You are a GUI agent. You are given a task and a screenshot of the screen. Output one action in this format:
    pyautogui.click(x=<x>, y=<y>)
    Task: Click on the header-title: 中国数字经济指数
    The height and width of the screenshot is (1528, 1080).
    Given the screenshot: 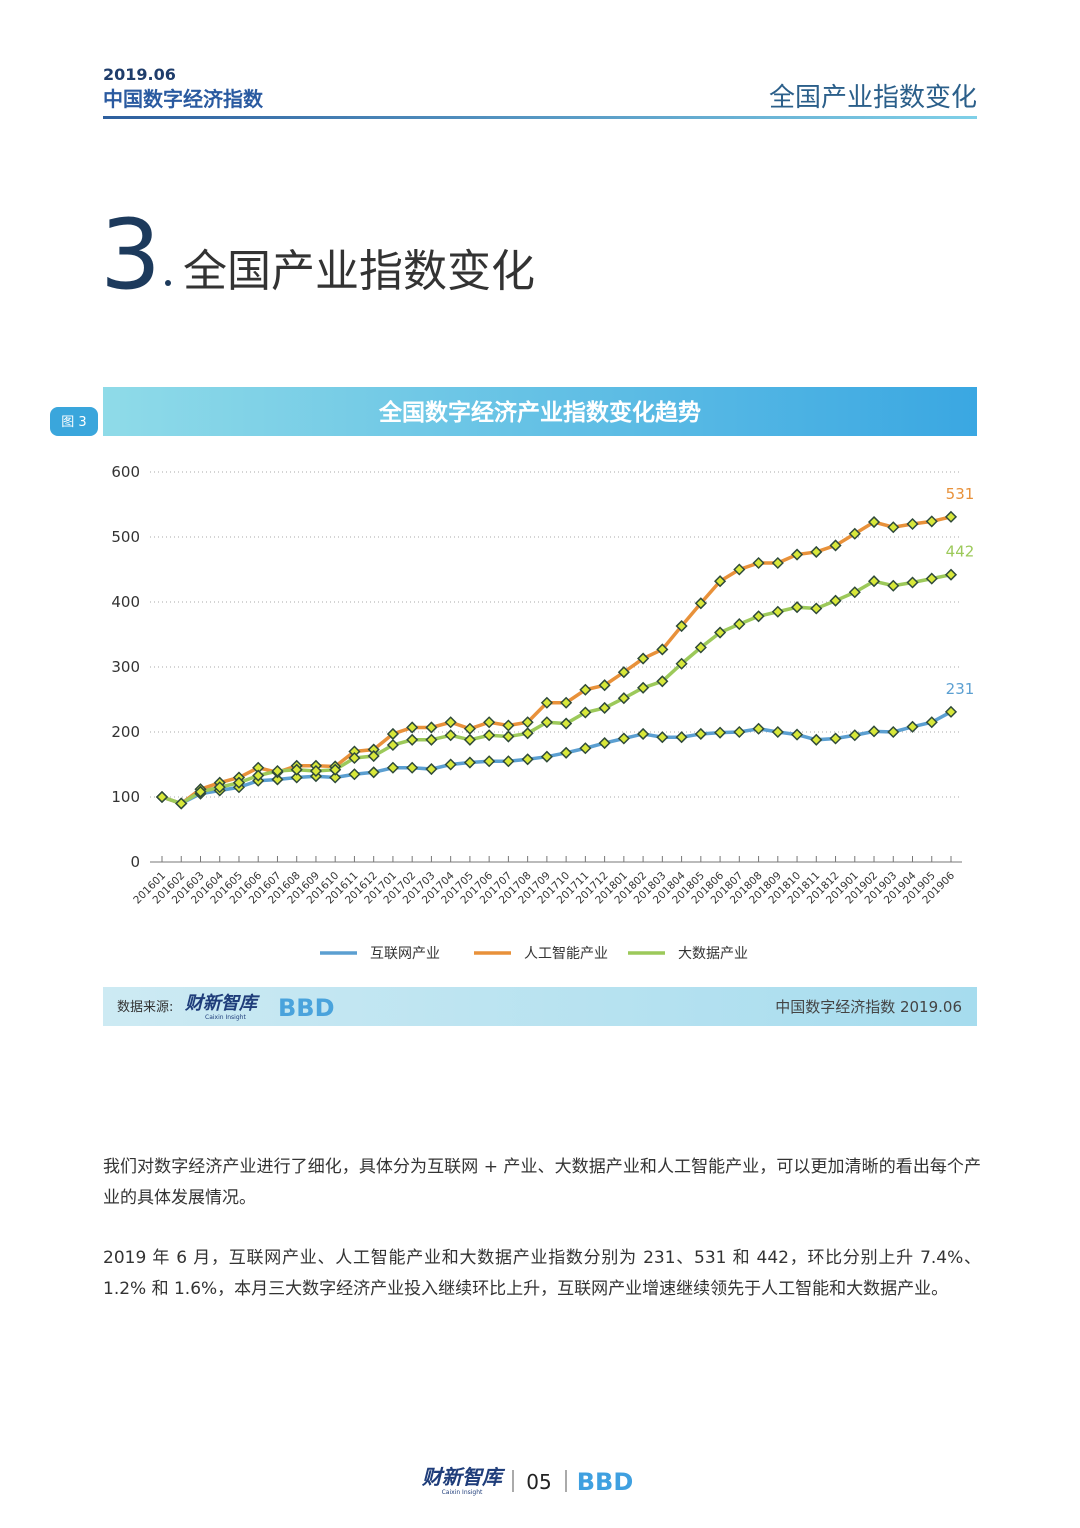 What is the action you would take?
    pyautogui.click(x=183, y=99)
    